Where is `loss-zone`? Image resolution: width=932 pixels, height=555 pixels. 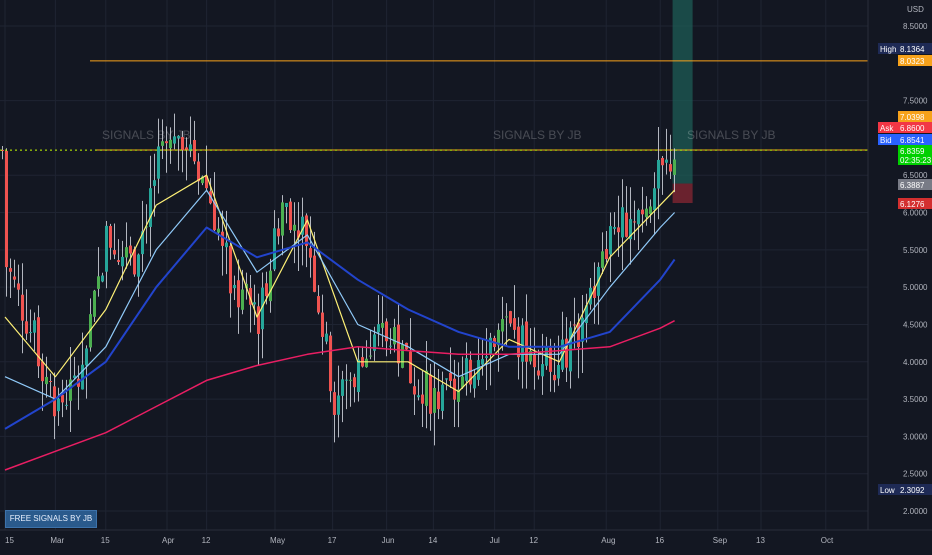 loss-zone is located at coordinates (682, 193).